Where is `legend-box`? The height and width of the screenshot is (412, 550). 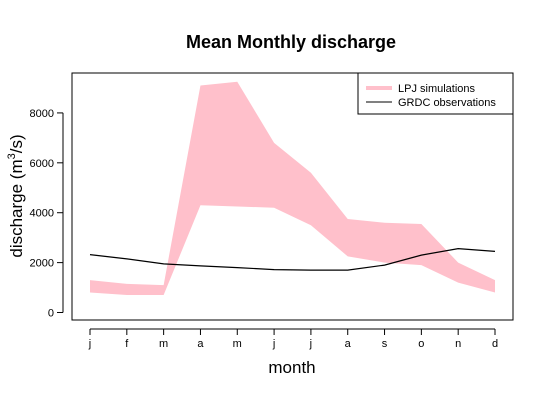
legend-box is located at coordinates (435, 93).